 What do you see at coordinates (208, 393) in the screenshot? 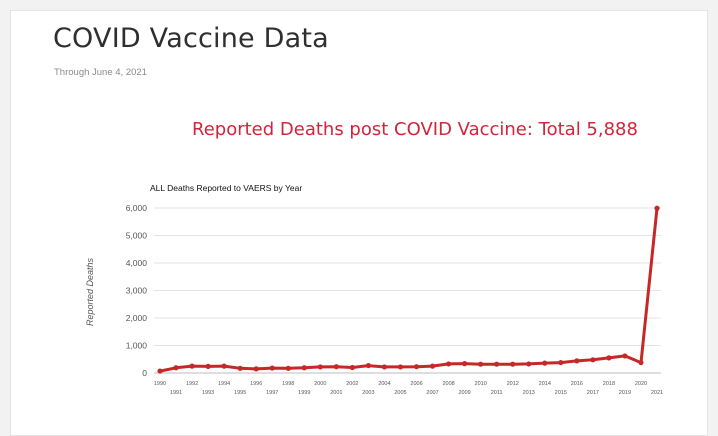
I see `x-tick-label: 1993` at bounding box center [208, 393].